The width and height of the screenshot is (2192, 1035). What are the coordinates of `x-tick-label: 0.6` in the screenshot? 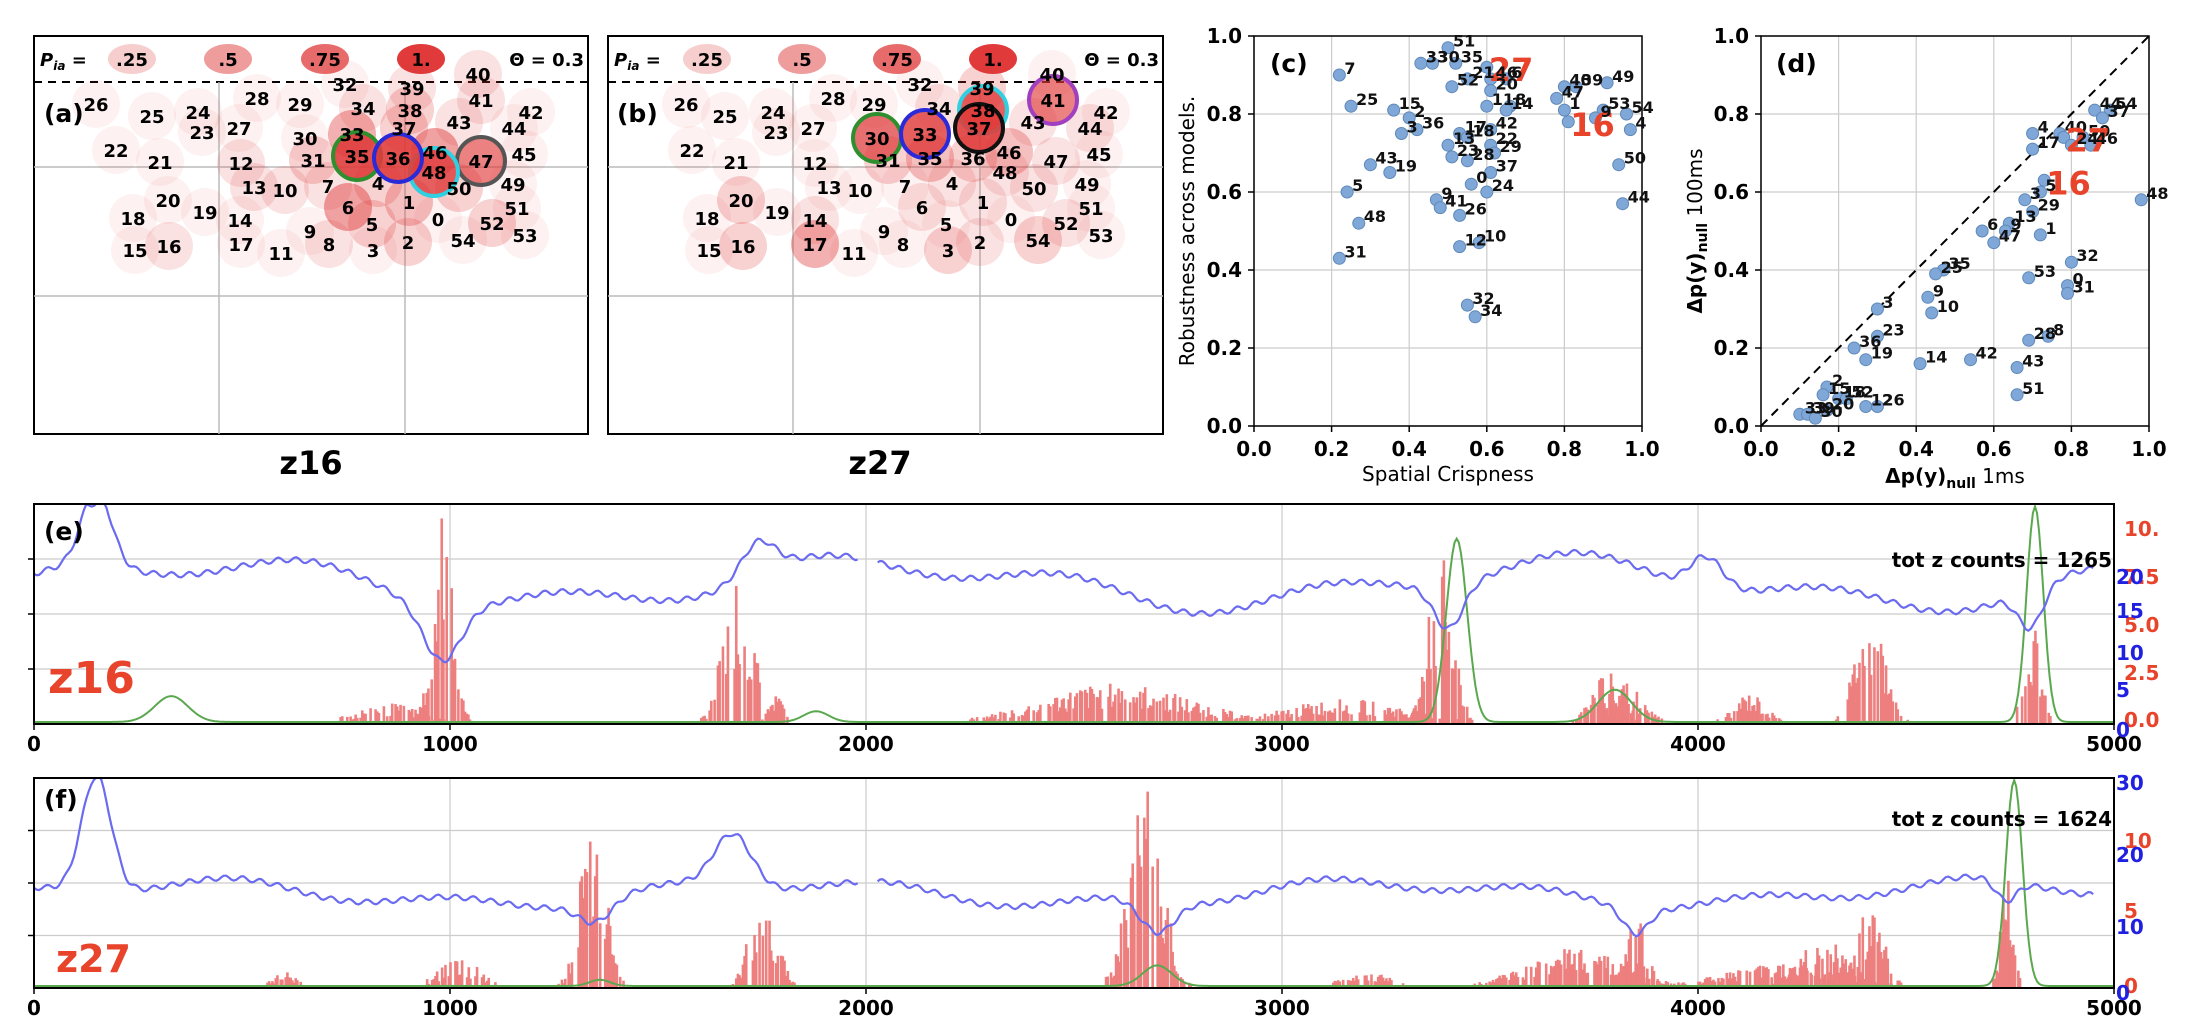 It's located at (1993, 449).